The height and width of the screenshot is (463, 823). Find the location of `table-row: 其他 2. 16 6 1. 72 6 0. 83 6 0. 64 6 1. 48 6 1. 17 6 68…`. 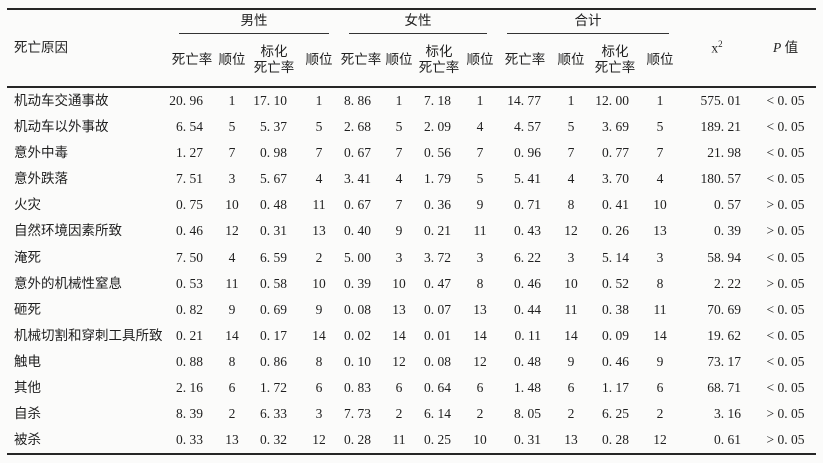

table-row: 其他 2. 16 6 1. 72 6 0. 83 6 0. 64 6 1. 48 6 1. 17 6 68… is located at coordinates (411, 388).